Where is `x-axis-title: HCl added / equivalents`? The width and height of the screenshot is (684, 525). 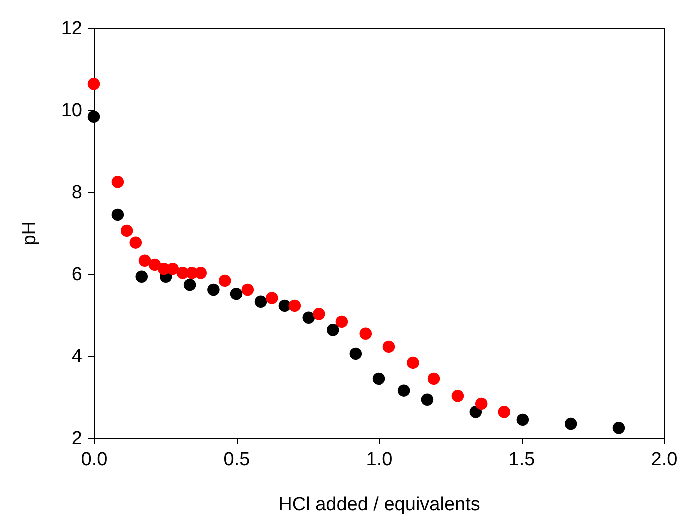 x-axis-title: HCl added / equivalents is located at coordinates (379, 505).